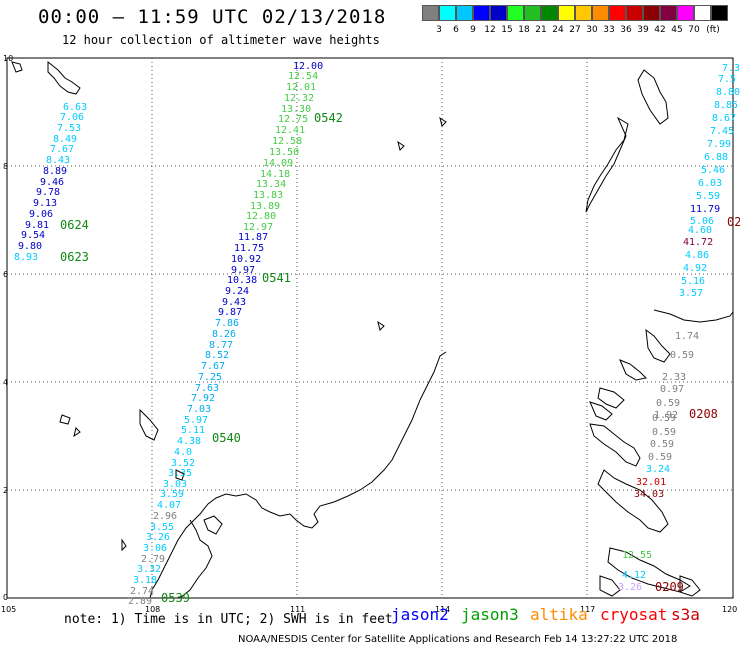 Image resolution: width=740 pixels, height=650 pixels. I want to click on wave-height-label: 3.26, so click(158, 537).